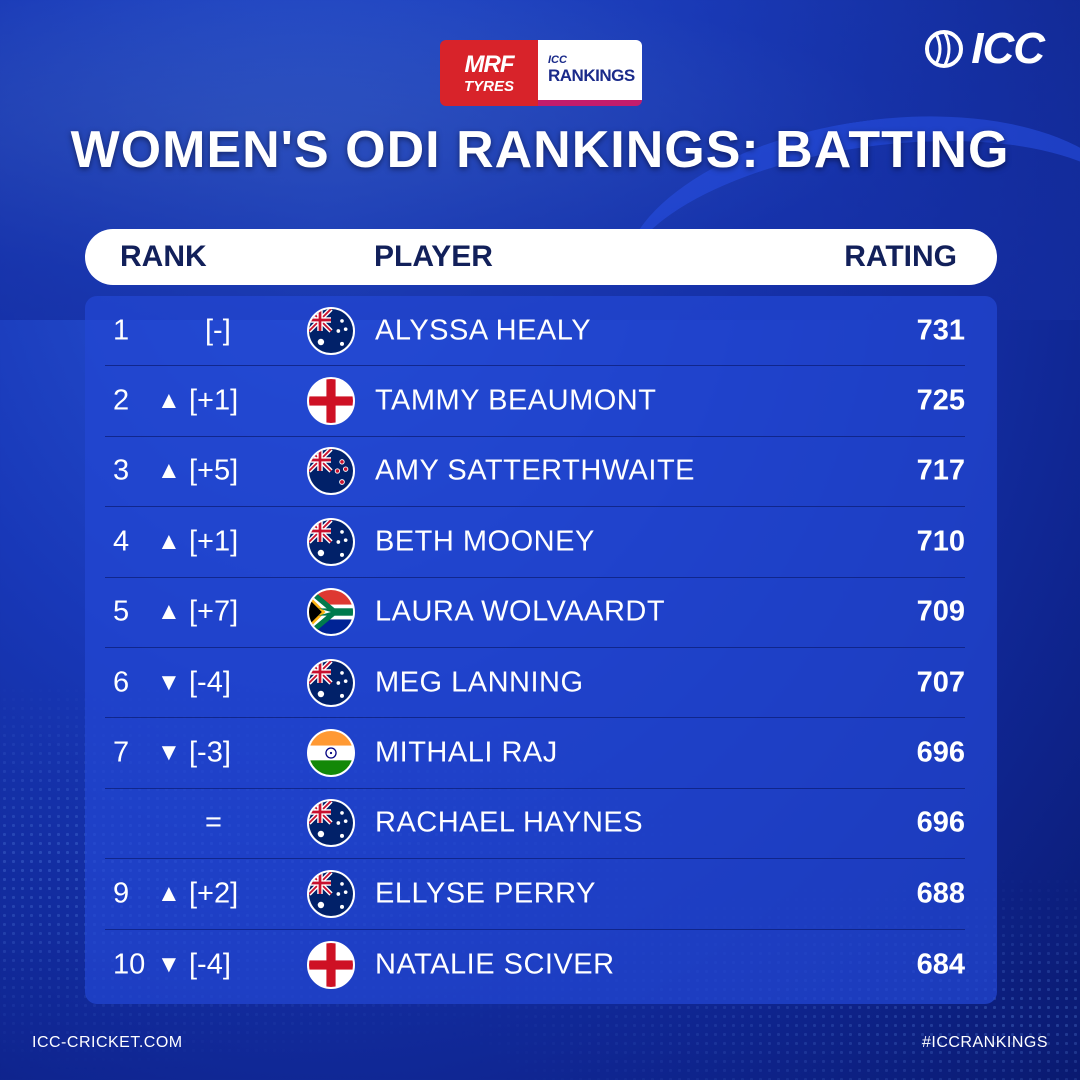 Image resolution: width=1080 pixels, height=1080 pixels. I want to click on table-row: 1 [-] ALYSSA HEALY 731, so click(535, 331).